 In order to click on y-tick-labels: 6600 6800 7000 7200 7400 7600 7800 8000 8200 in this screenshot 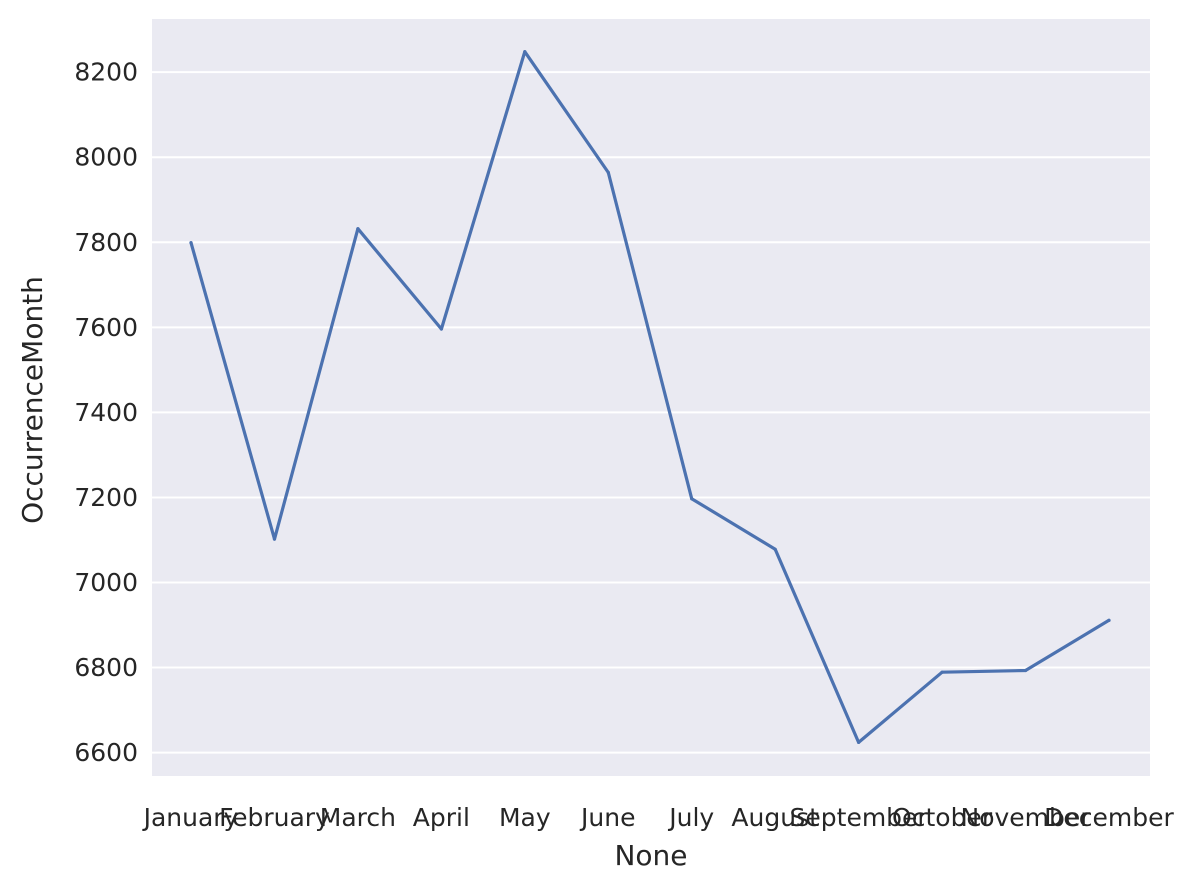, I will do `click(106, 412)`.